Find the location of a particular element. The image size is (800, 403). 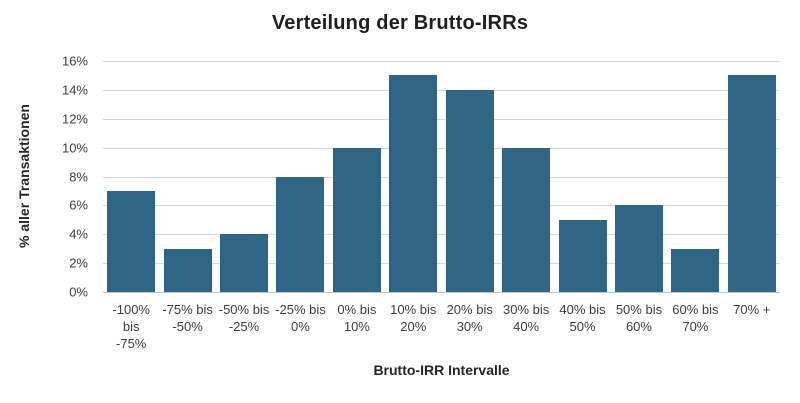

y-tick-label-2%: 2% is located at coordinates (78, 263).